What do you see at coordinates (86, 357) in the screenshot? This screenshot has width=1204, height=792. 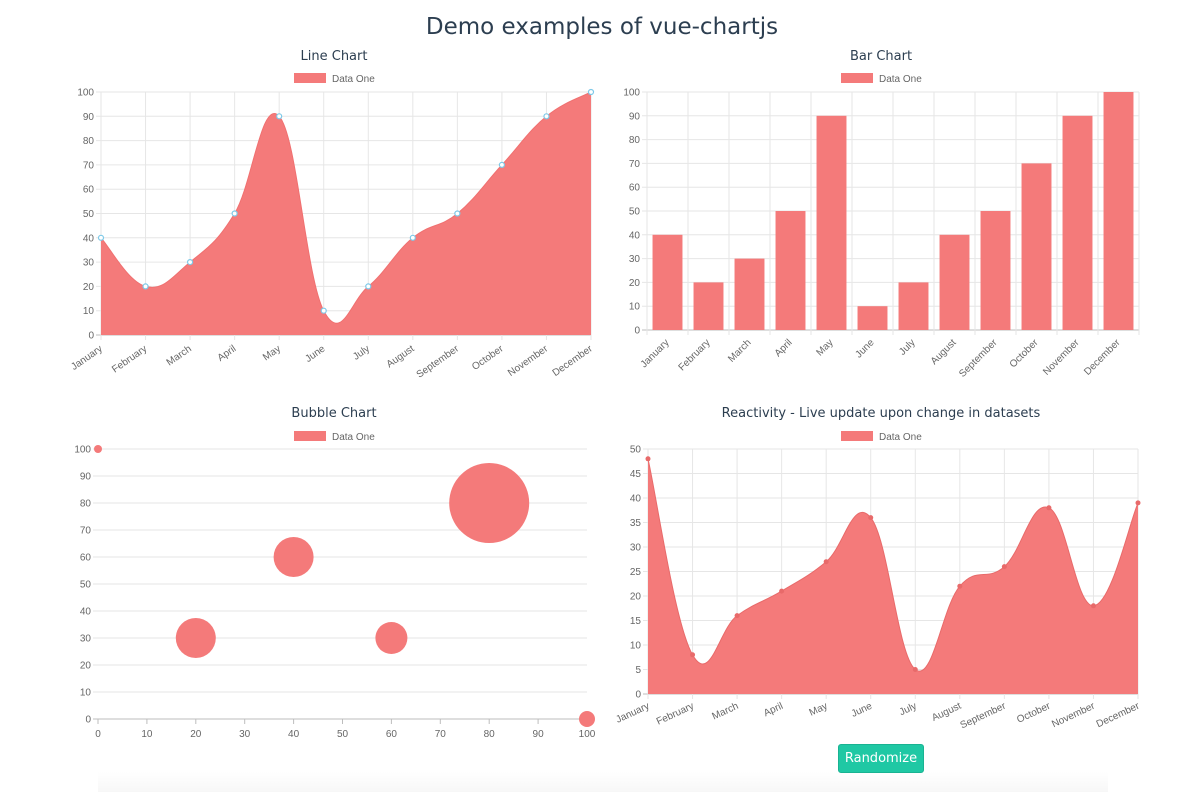 I see `x-tick-label: January` at bounding box center [86, 357].